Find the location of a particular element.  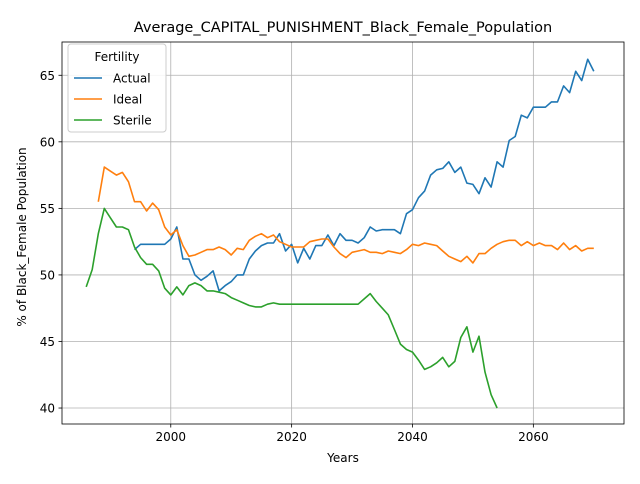

y-tick-label: 55 is located at coordinates (47, 209).